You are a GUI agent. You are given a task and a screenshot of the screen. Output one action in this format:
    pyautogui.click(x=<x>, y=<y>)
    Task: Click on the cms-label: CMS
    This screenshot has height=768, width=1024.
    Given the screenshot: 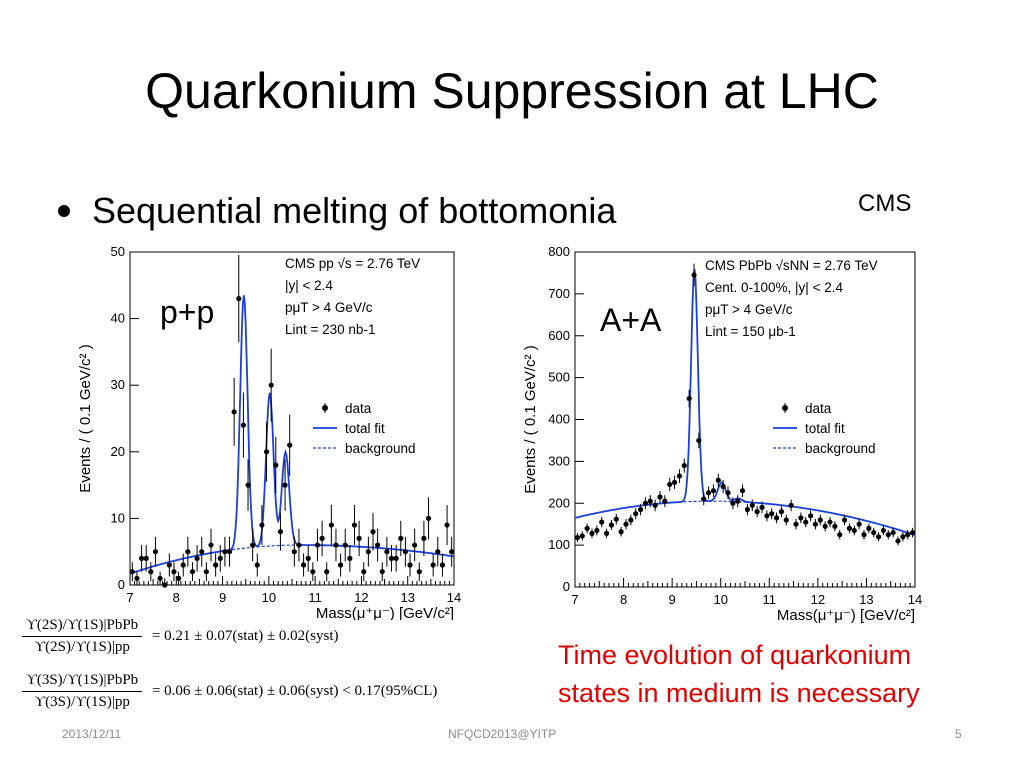 What is the action you would take?
    pyautogui.click(x=885, y=203)
    